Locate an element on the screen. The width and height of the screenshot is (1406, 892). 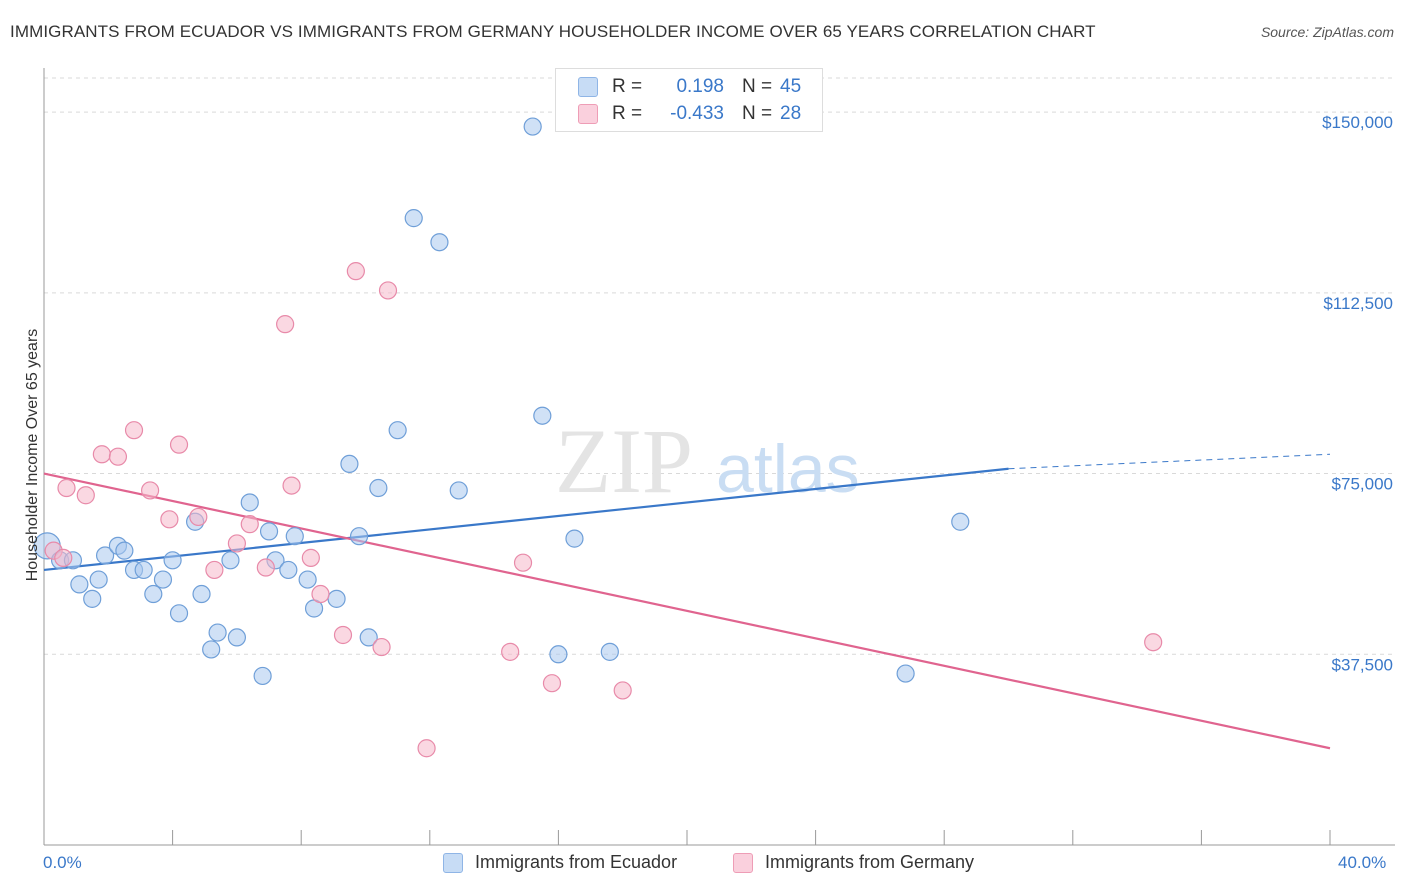
r-value: -0.433 is located at coordinates (697, 113).